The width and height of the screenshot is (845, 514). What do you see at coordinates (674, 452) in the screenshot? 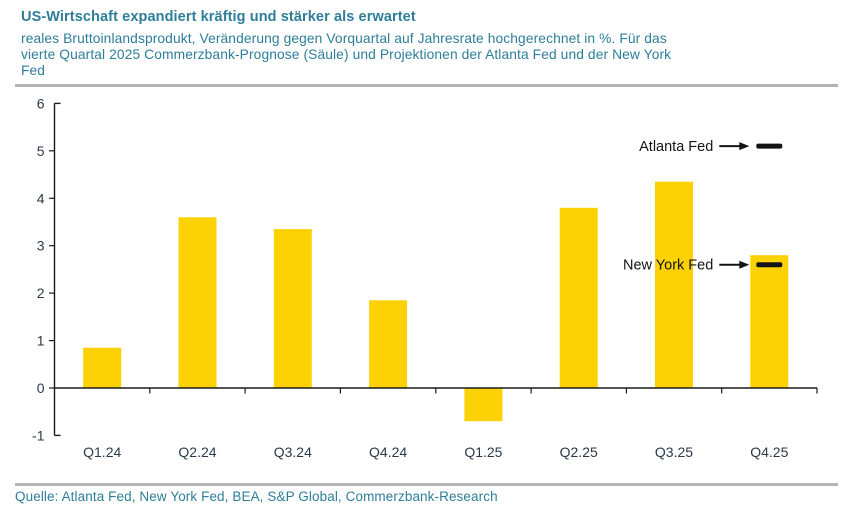
I see `x-tick-label-Q3.25: Q3.25` at bounding box center [674, 452].